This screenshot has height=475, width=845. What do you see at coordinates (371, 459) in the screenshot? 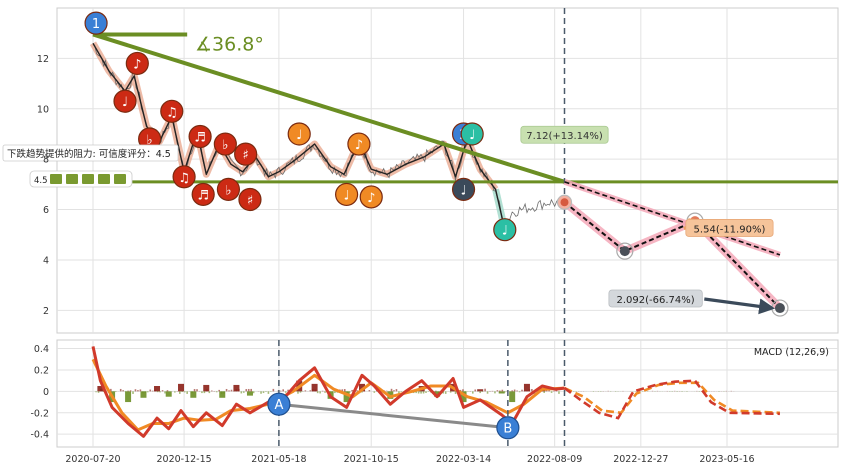
I see `x-tick-label: 2021-10-15` at bounding box center [371, 459].